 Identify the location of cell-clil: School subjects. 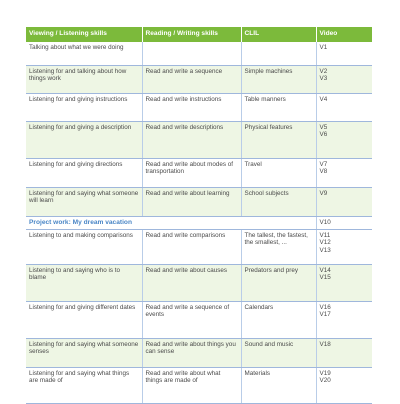
(278, 202).